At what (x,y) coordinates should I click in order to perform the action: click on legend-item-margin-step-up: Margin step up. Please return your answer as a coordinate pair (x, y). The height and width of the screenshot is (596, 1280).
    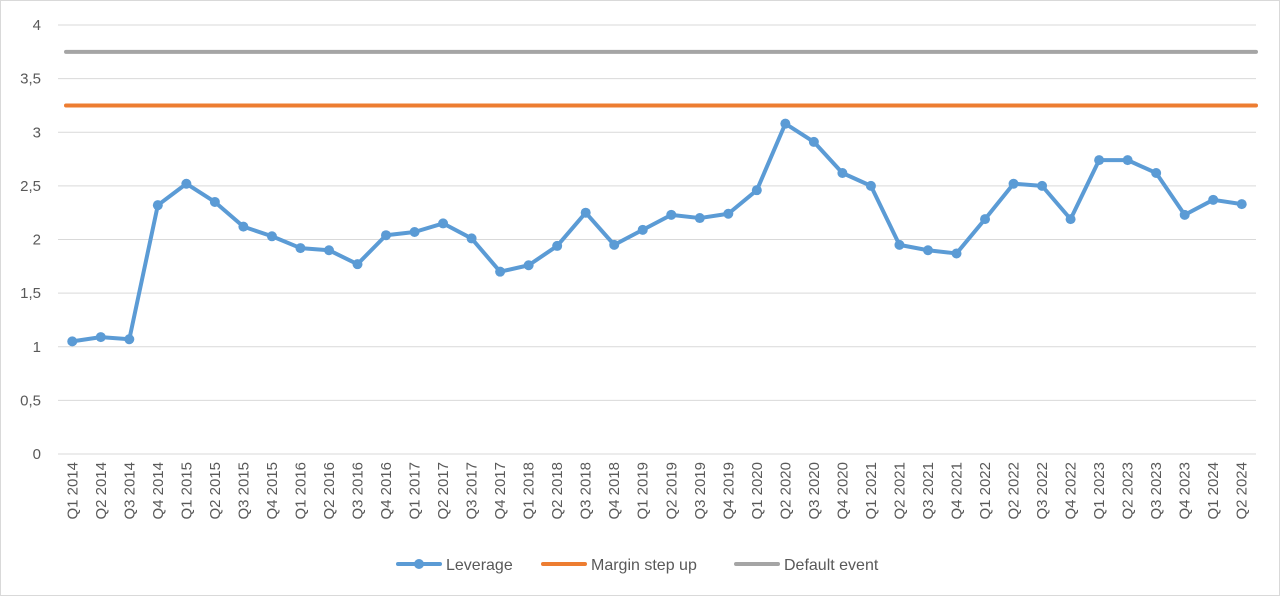
    Looking at the image, I should click on (619, 565).